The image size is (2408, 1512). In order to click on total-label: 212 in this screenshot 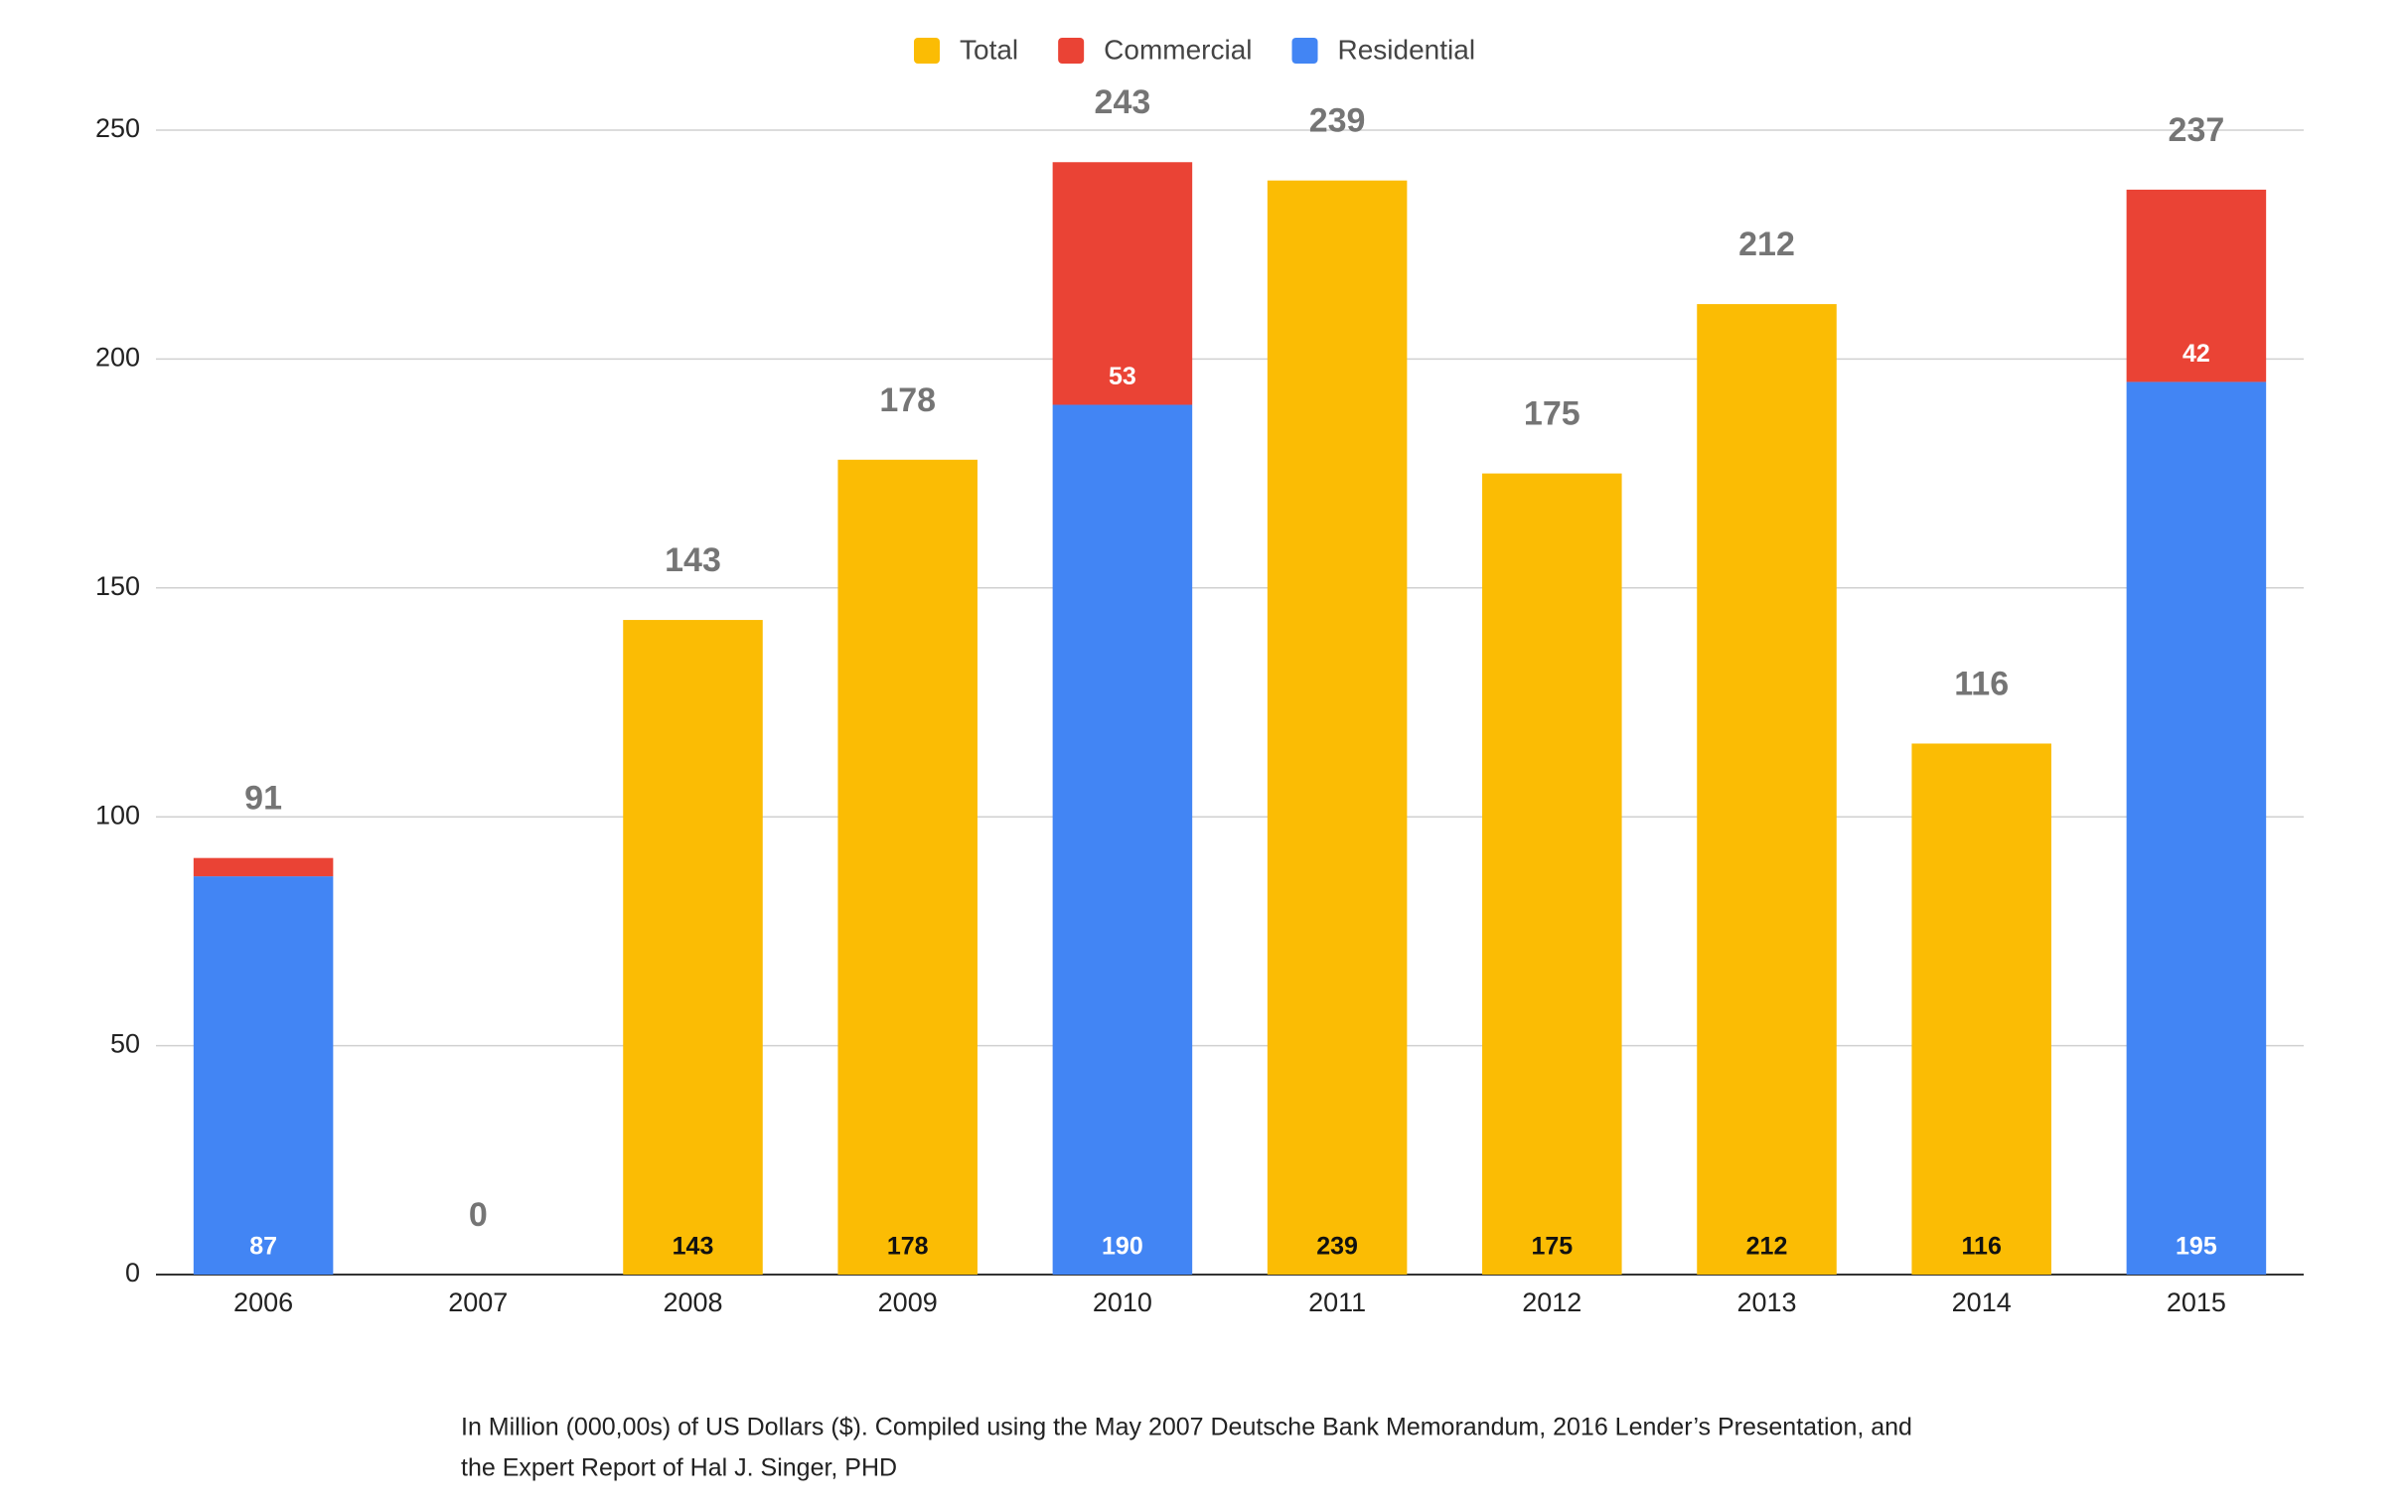, I will do `click(1767, 244)`.